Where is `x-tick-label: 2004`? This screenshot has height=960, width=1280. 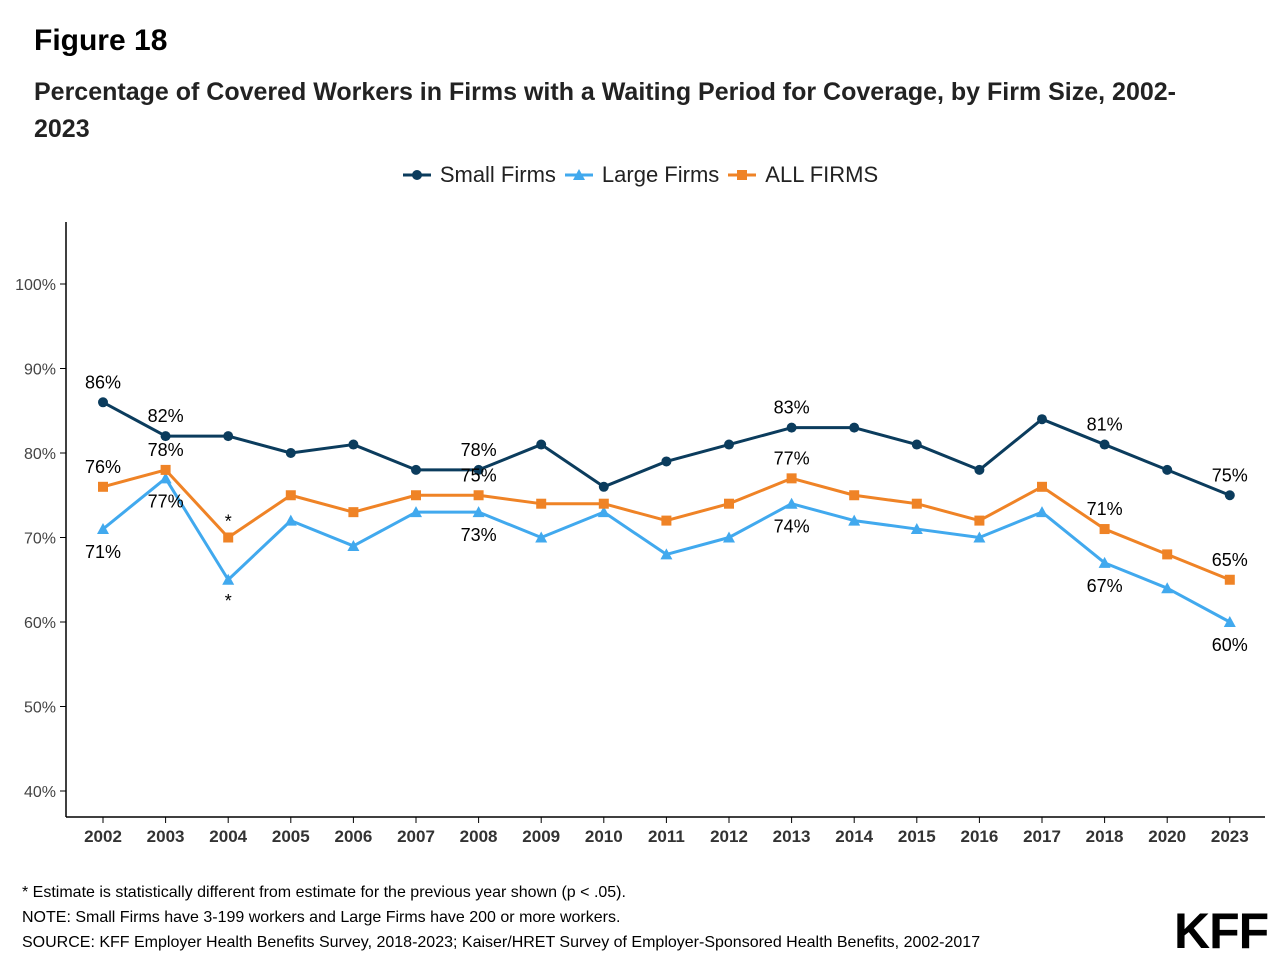
x-tick-label: 2004 is located at coordinates (228, 836).